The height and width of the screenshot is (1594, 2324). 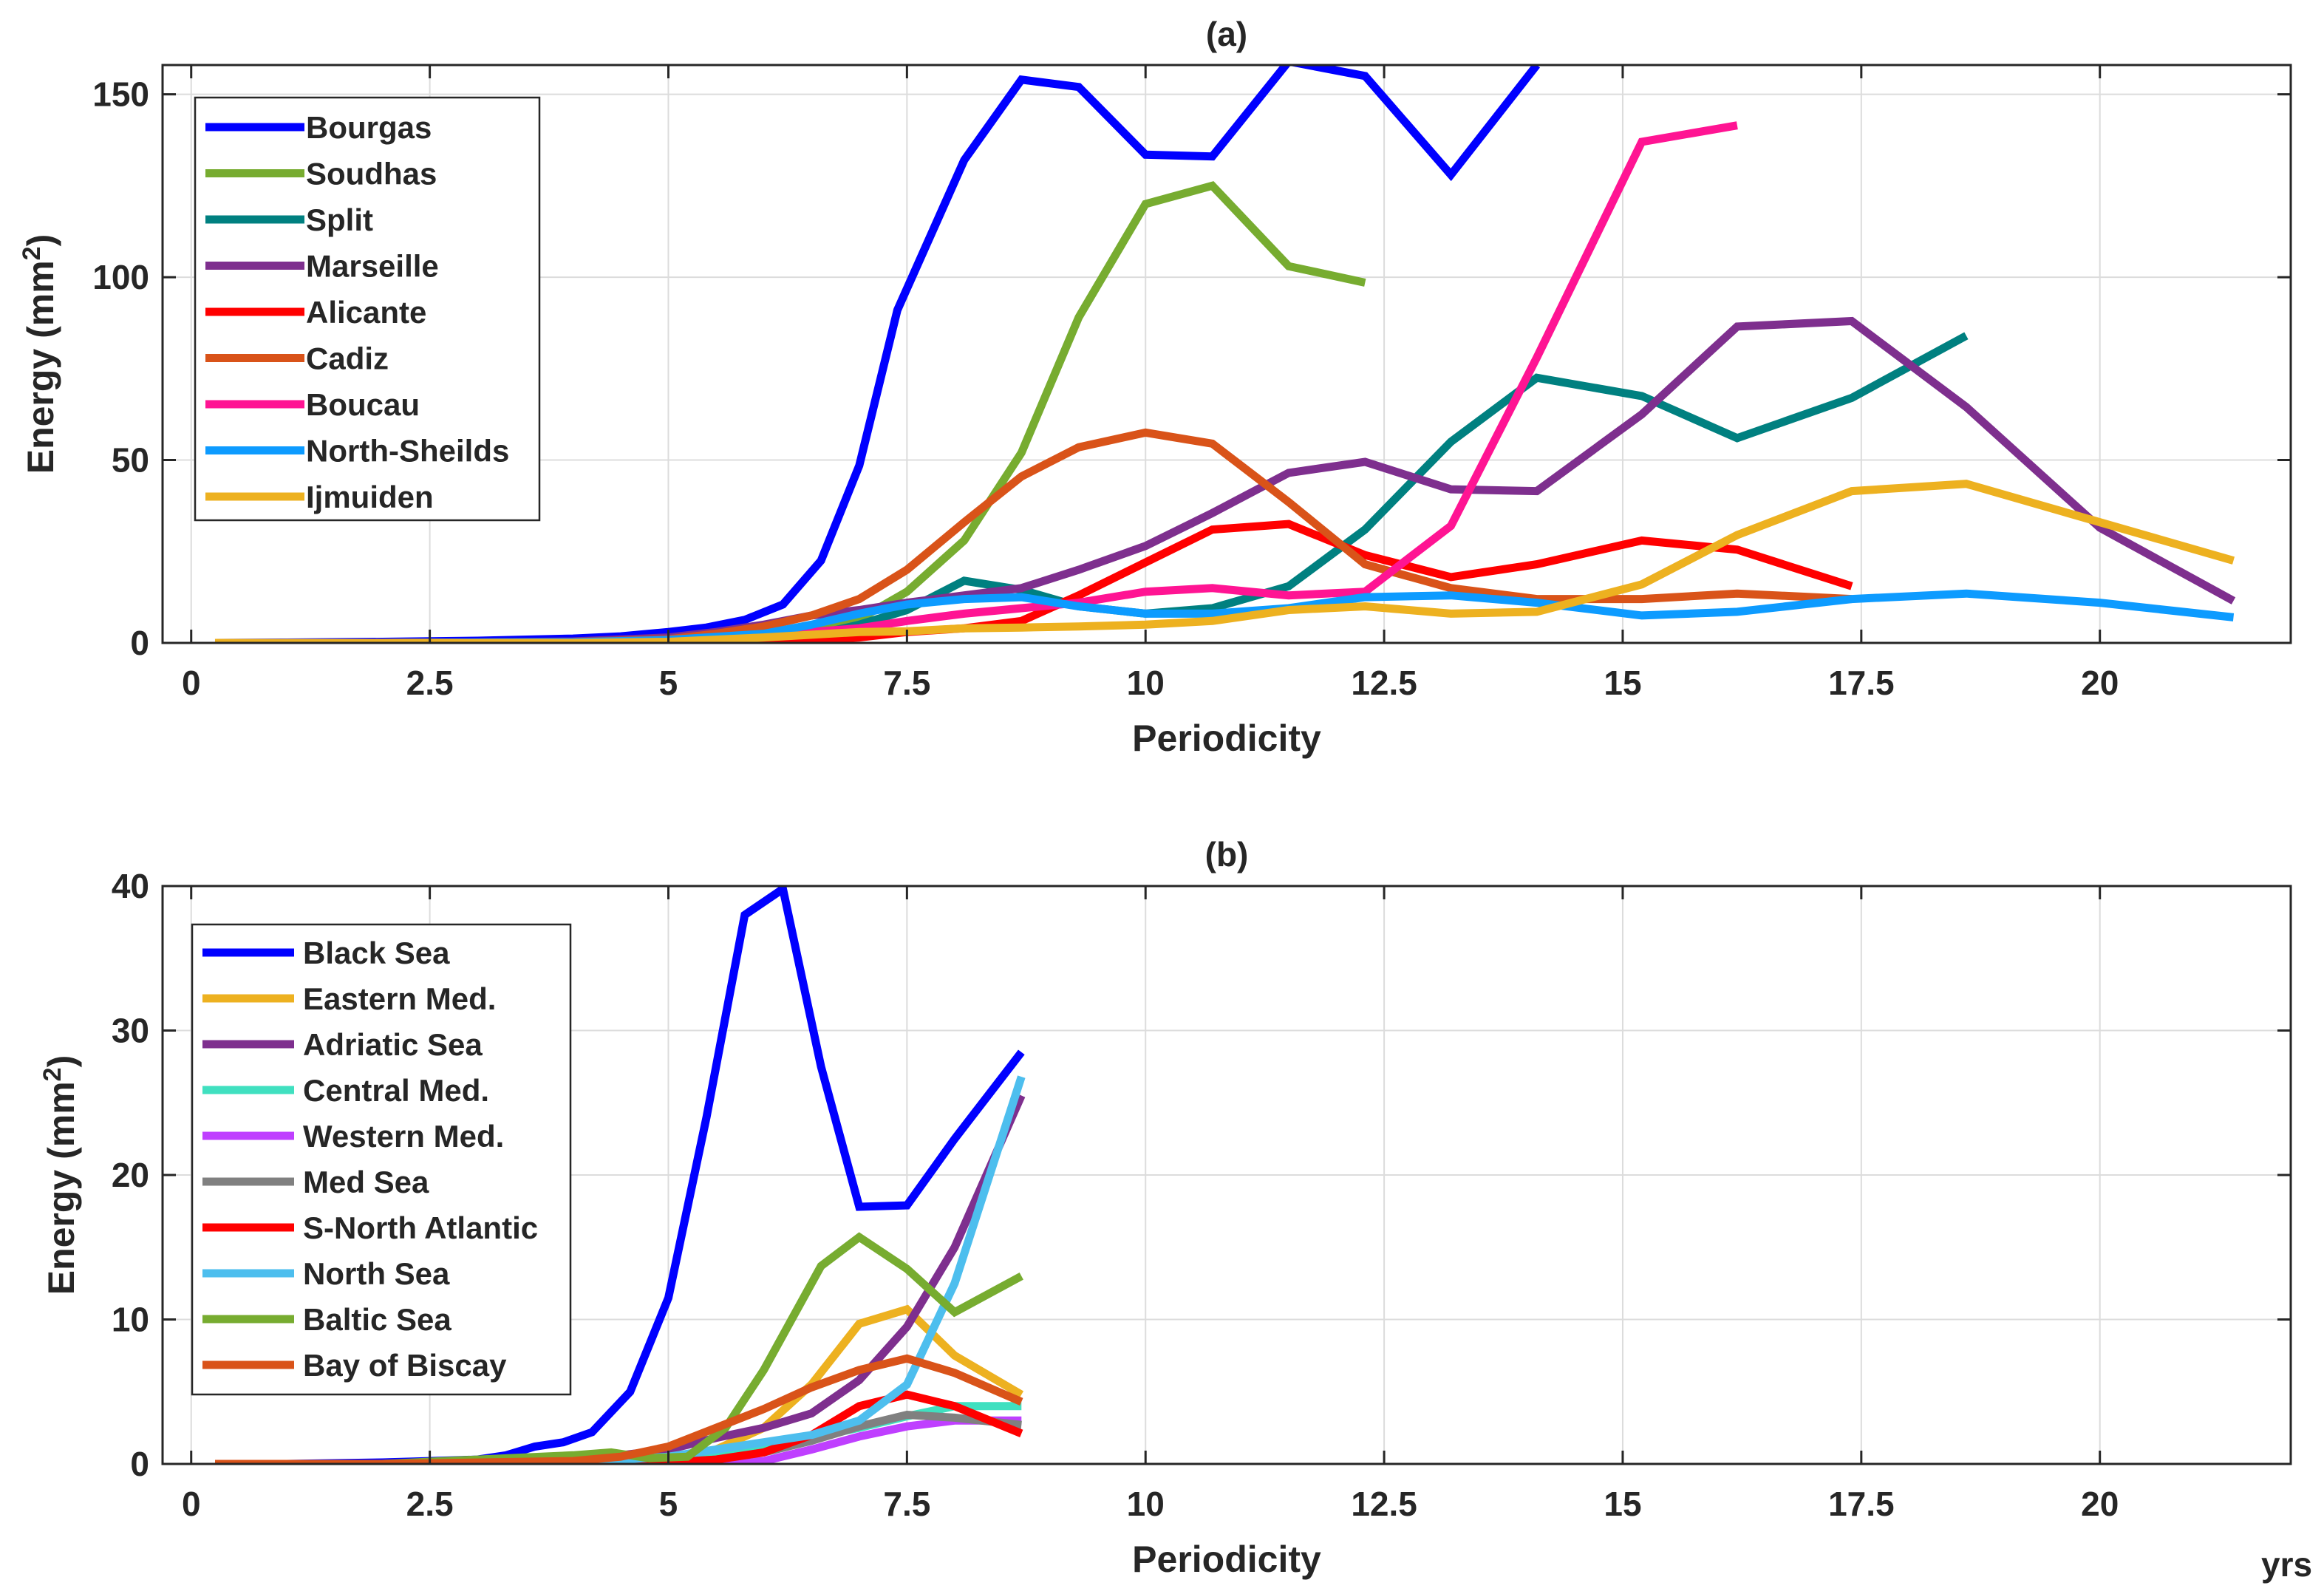 What do you see at coordinates (2286, 1565) in the screenshot?
I see `chart-b-unit-label: yrs` at bounding box center [2286, 1565].